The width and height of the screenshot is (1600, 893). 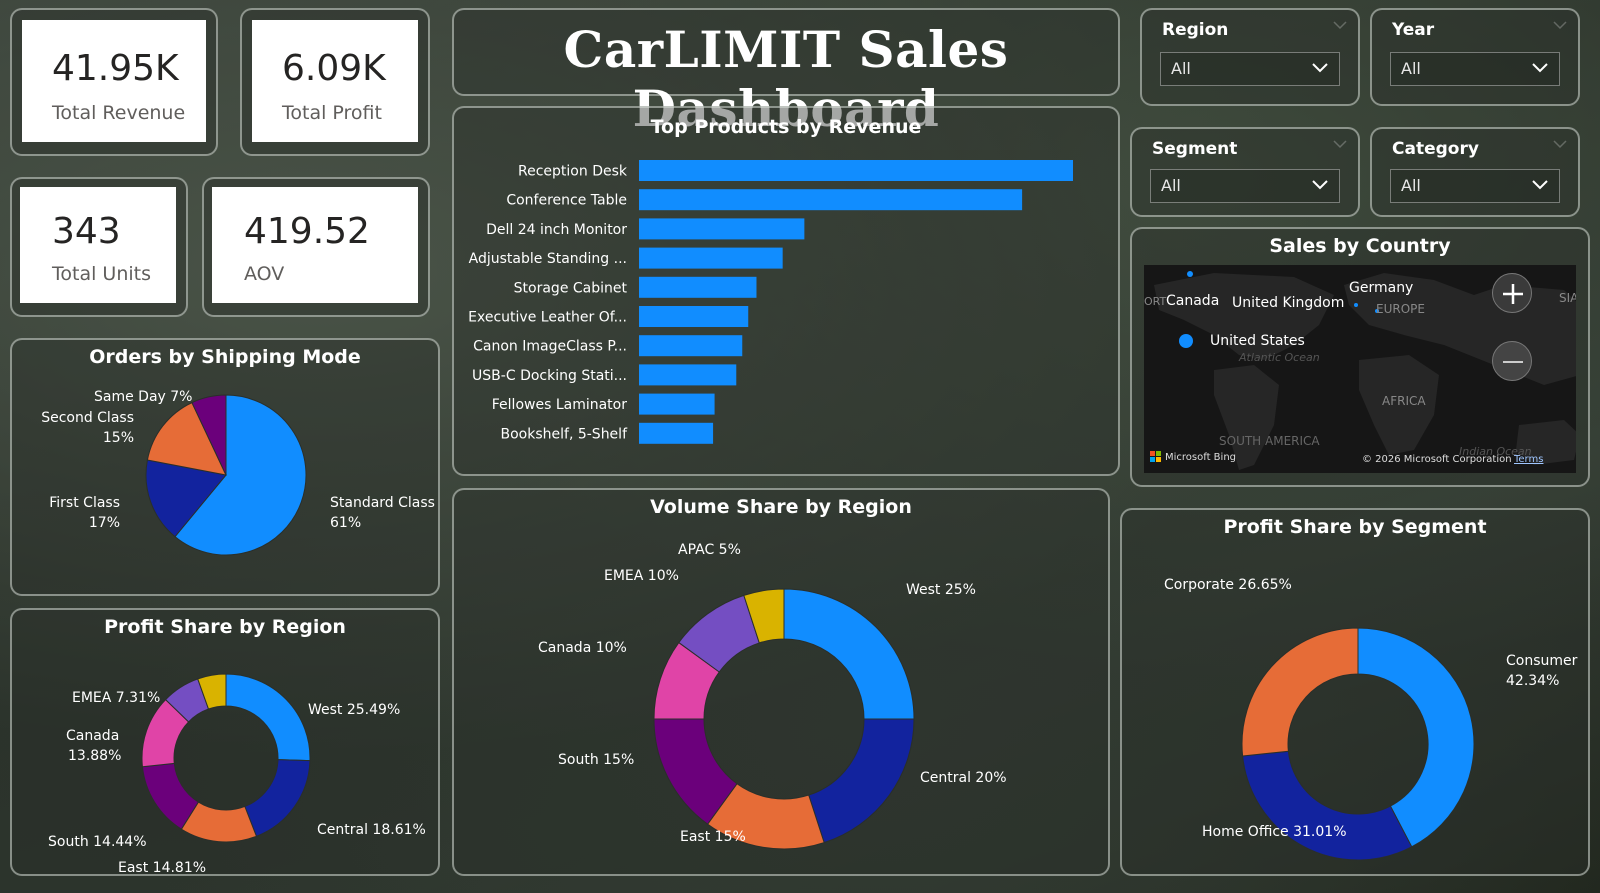 What do you see at coordinates (1528, 459) in the screenshot?
I see `map-terms-link: Terms` at bounding box center [1528, 459].